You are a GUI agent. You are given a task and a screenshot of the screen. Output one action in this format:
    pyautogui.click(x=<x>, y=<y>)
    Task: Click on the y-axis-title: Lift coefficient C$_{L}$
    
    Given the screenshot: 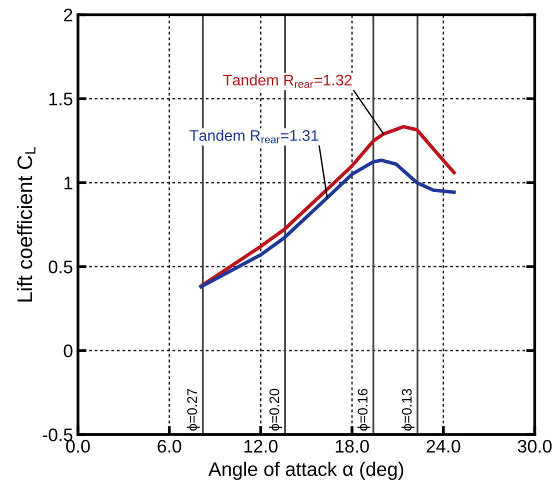 What is the action you would take?
    pyautogui.click(x=26, y=224)
    